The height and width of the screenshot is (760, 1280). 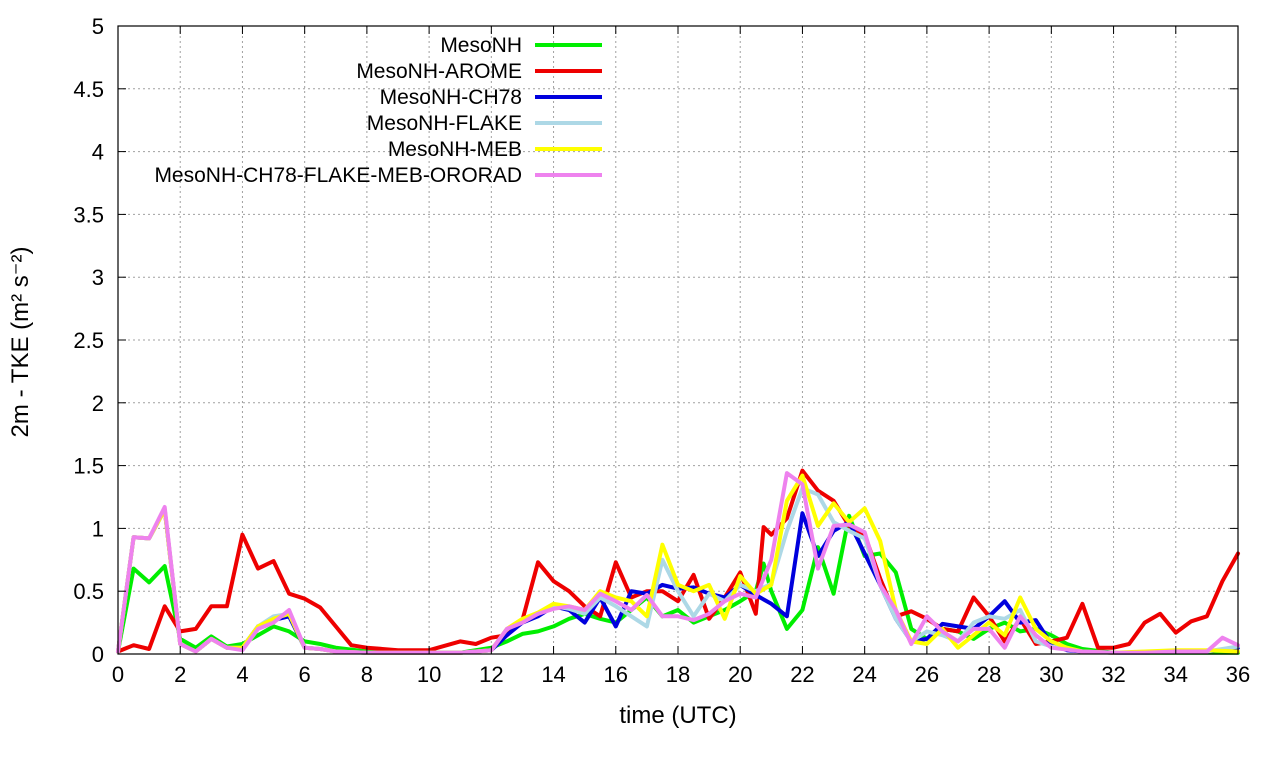 I want to click on y-tick-label: 3, so click(x=98, y=277).